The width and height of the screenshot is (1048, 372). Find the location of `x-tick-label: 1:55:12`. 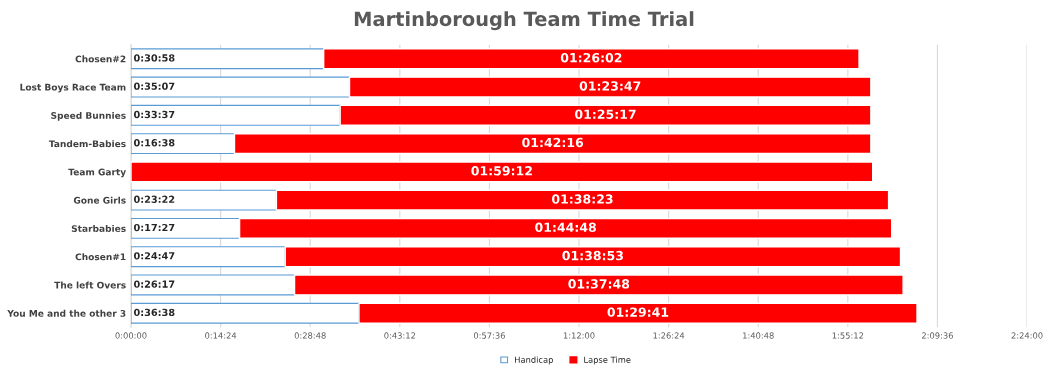

x-tick-label: 1:55:12 is located at coordinates (848, 335).